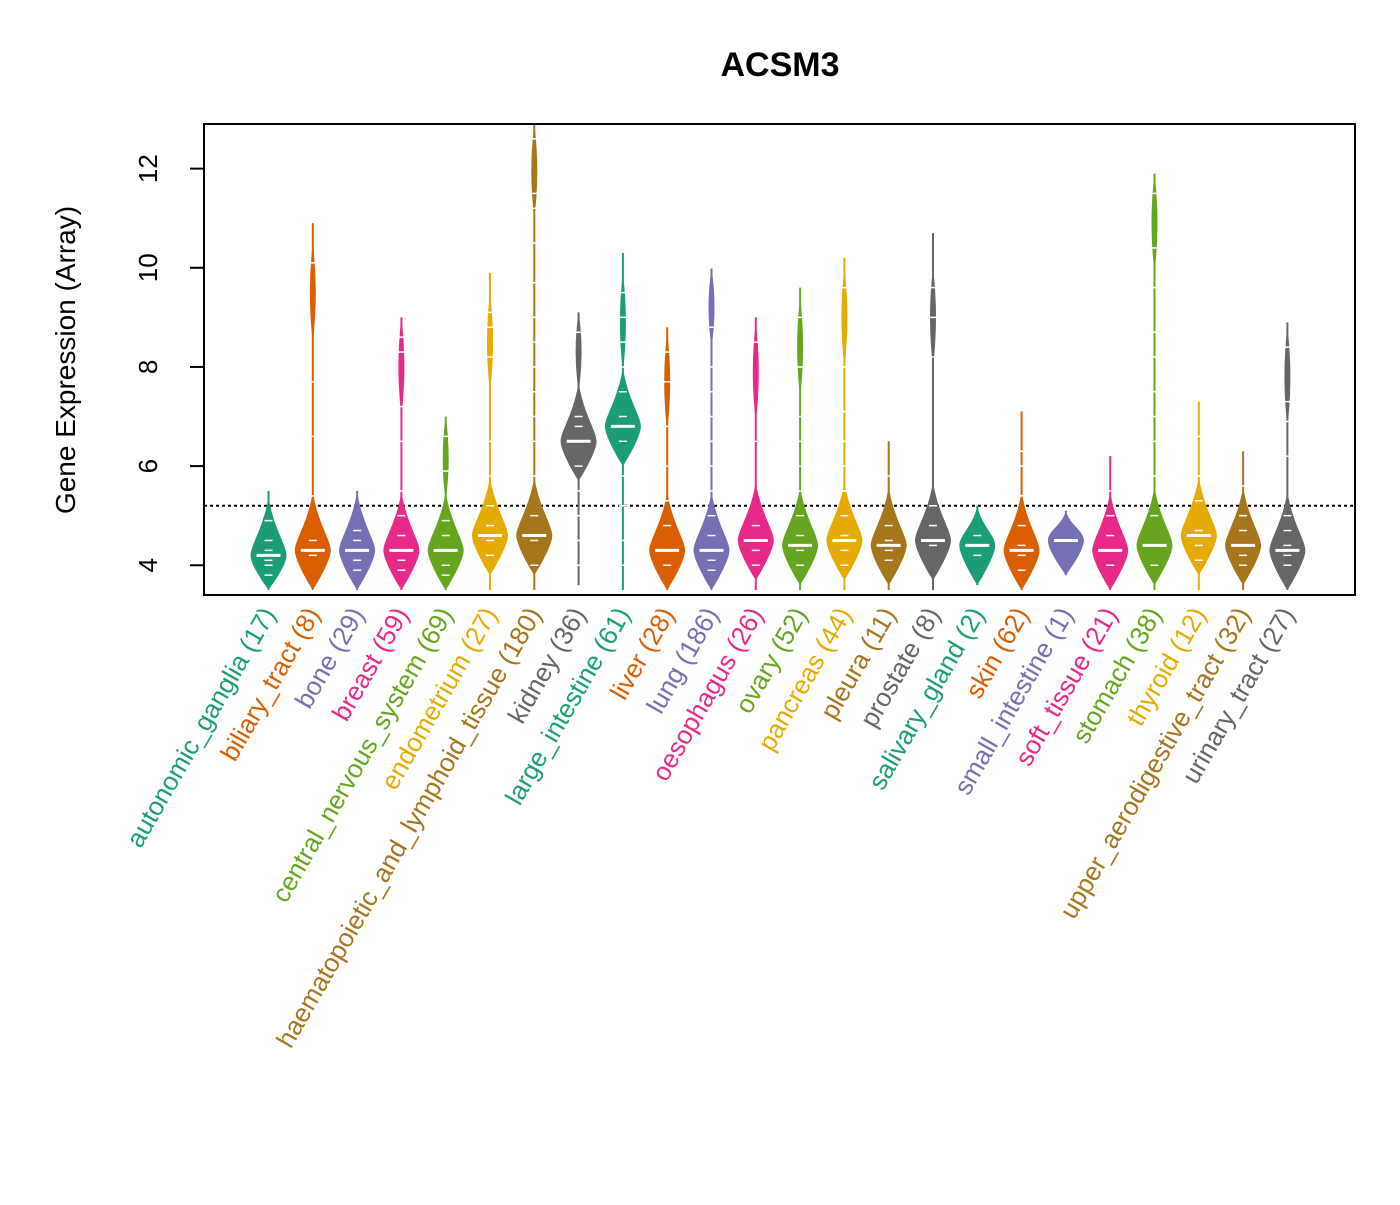  I want to click on y-axis: 4 6 8 10 12, so click(169, 363).